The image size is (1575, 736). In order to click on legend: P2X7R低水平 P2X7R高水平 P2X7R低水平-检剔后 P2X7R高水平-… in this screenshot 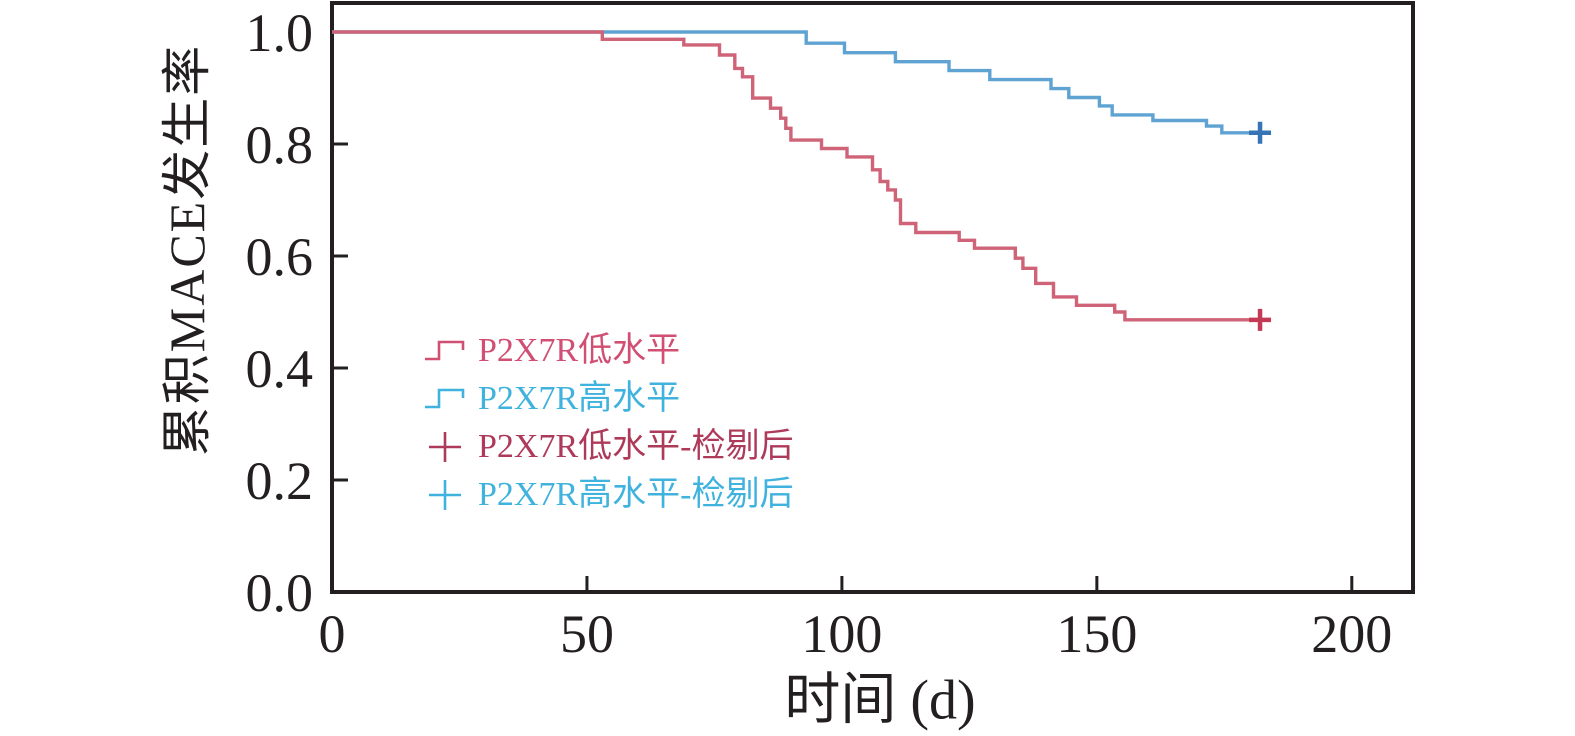, I will do `click(608, 423)`.